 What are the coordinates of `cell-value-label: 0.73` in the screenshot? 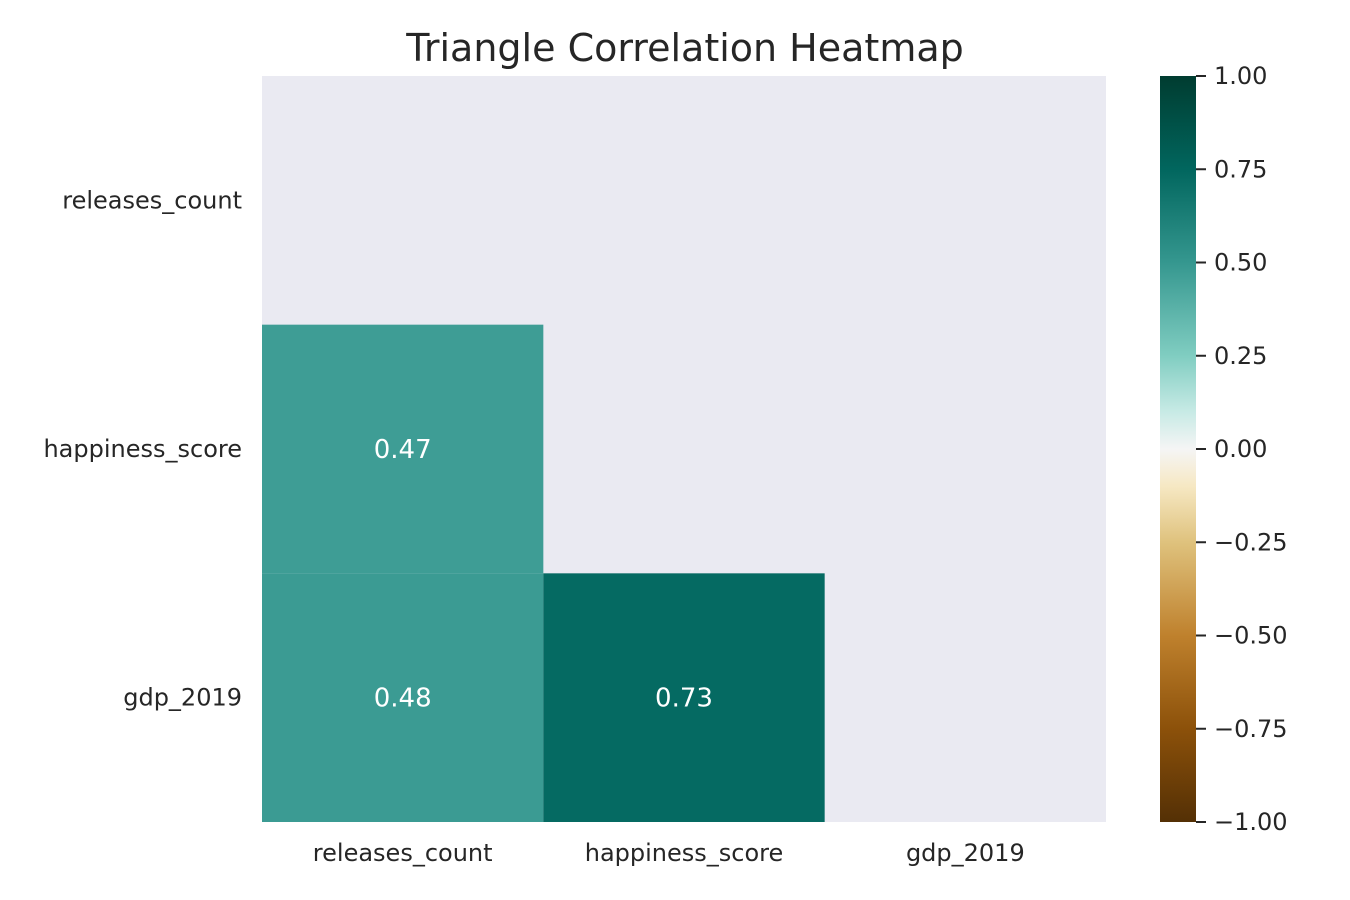 It's located at (684, 699).